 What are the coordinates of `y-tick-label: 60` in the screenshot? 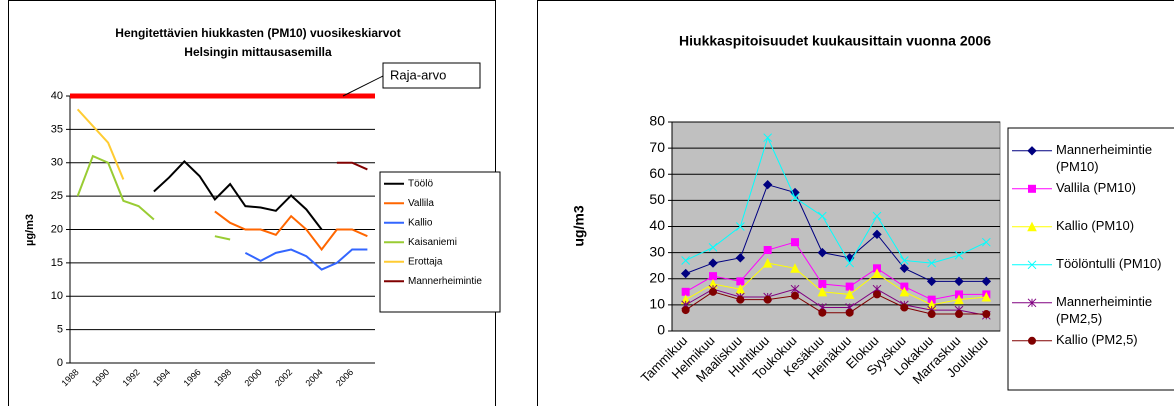 It's located at (657, 173).